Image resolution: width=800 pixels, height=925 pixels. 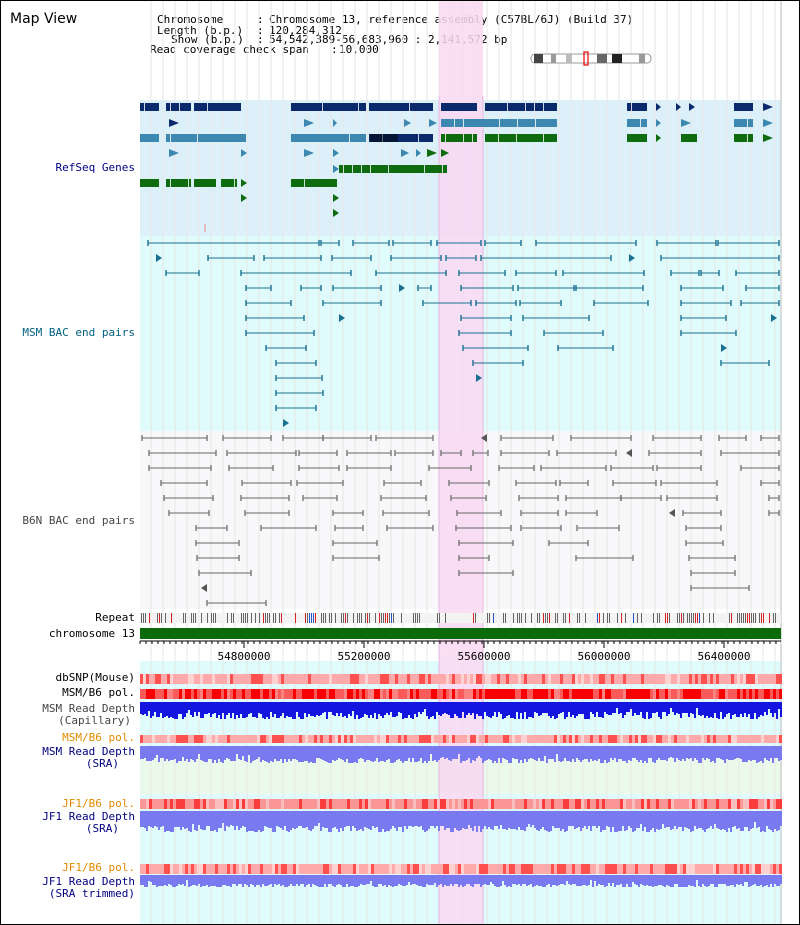 I want to click on refseq-gene-features, so click(x=456, y=167).